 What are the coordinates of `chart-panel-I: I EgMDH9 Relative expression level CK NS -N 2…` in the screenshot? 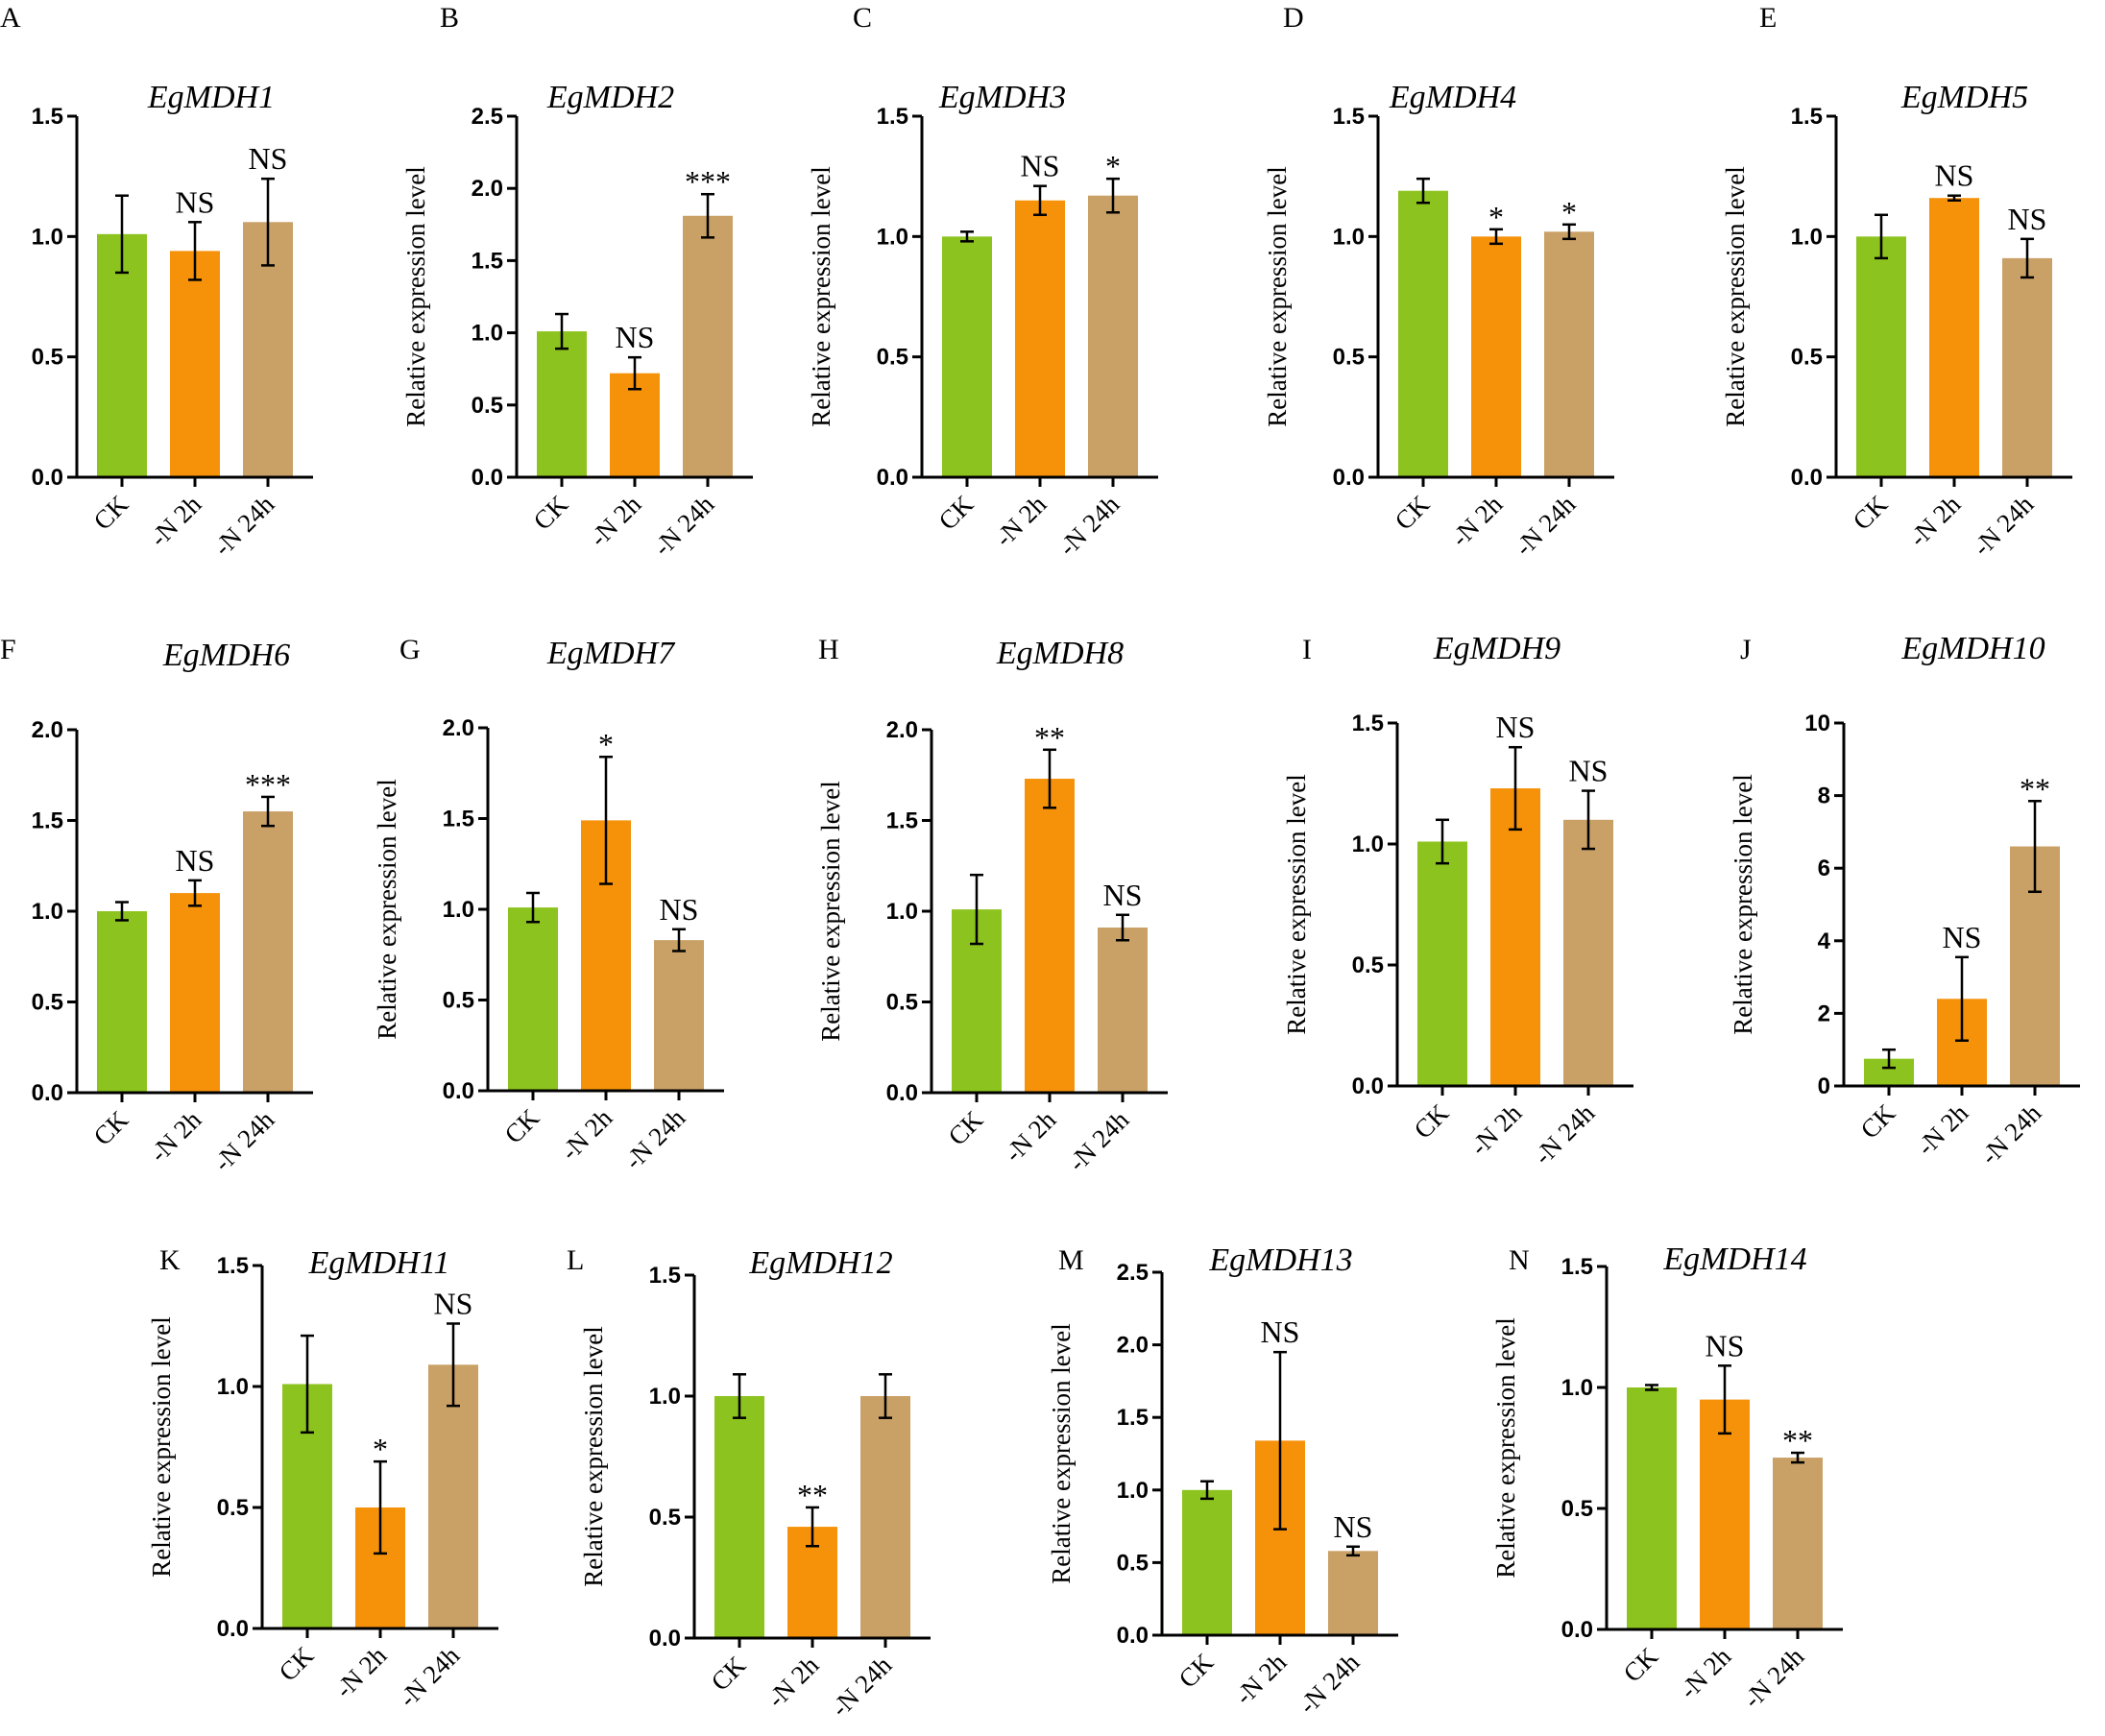 It's located at (1458, 900).